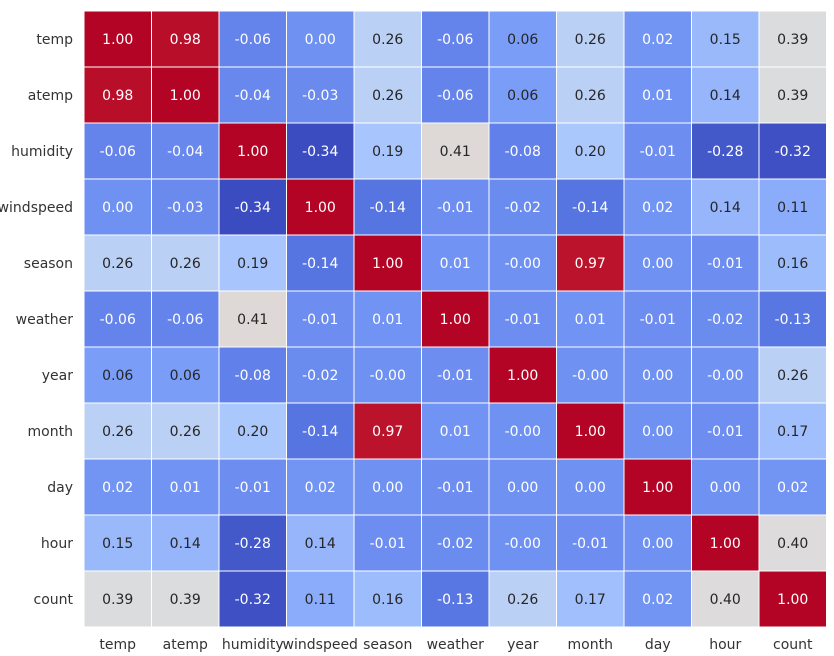 This screenshot has height=656, width=834. I want to click on heatmap-cell-value: -0.14, so click(388, 208).